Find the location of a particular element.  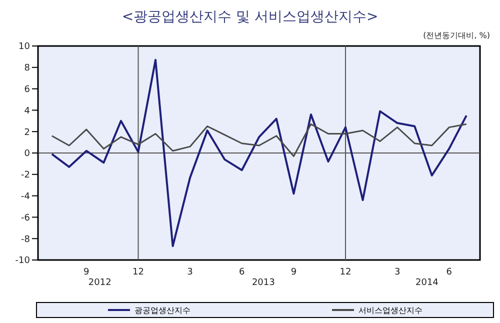

text: 2014 is located at coordinates (427, 283).